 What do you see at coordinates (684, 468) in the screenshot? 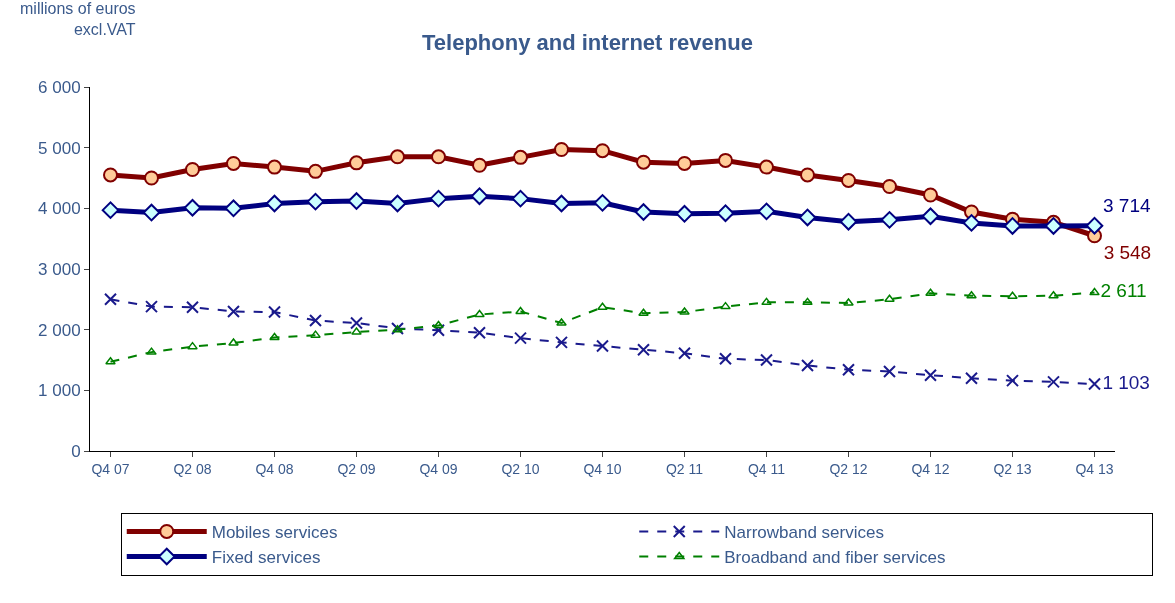
I see `x-tick-label: Q2 11` at bounding box center [684, 468].